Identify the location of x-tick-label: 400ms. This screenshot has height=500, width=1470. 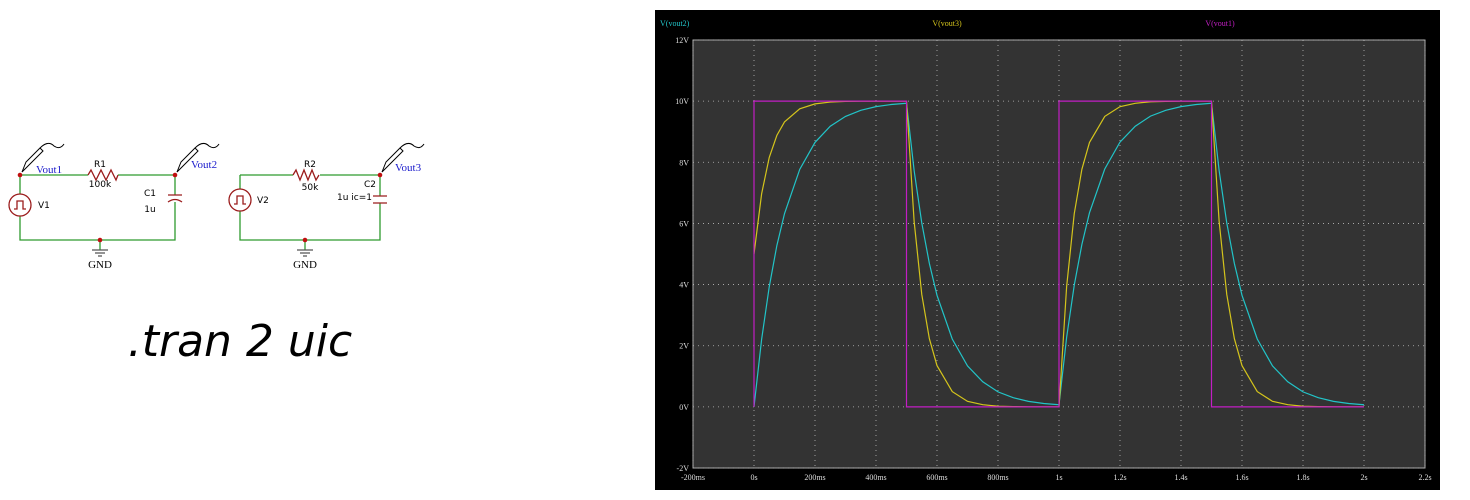
(875, 477).